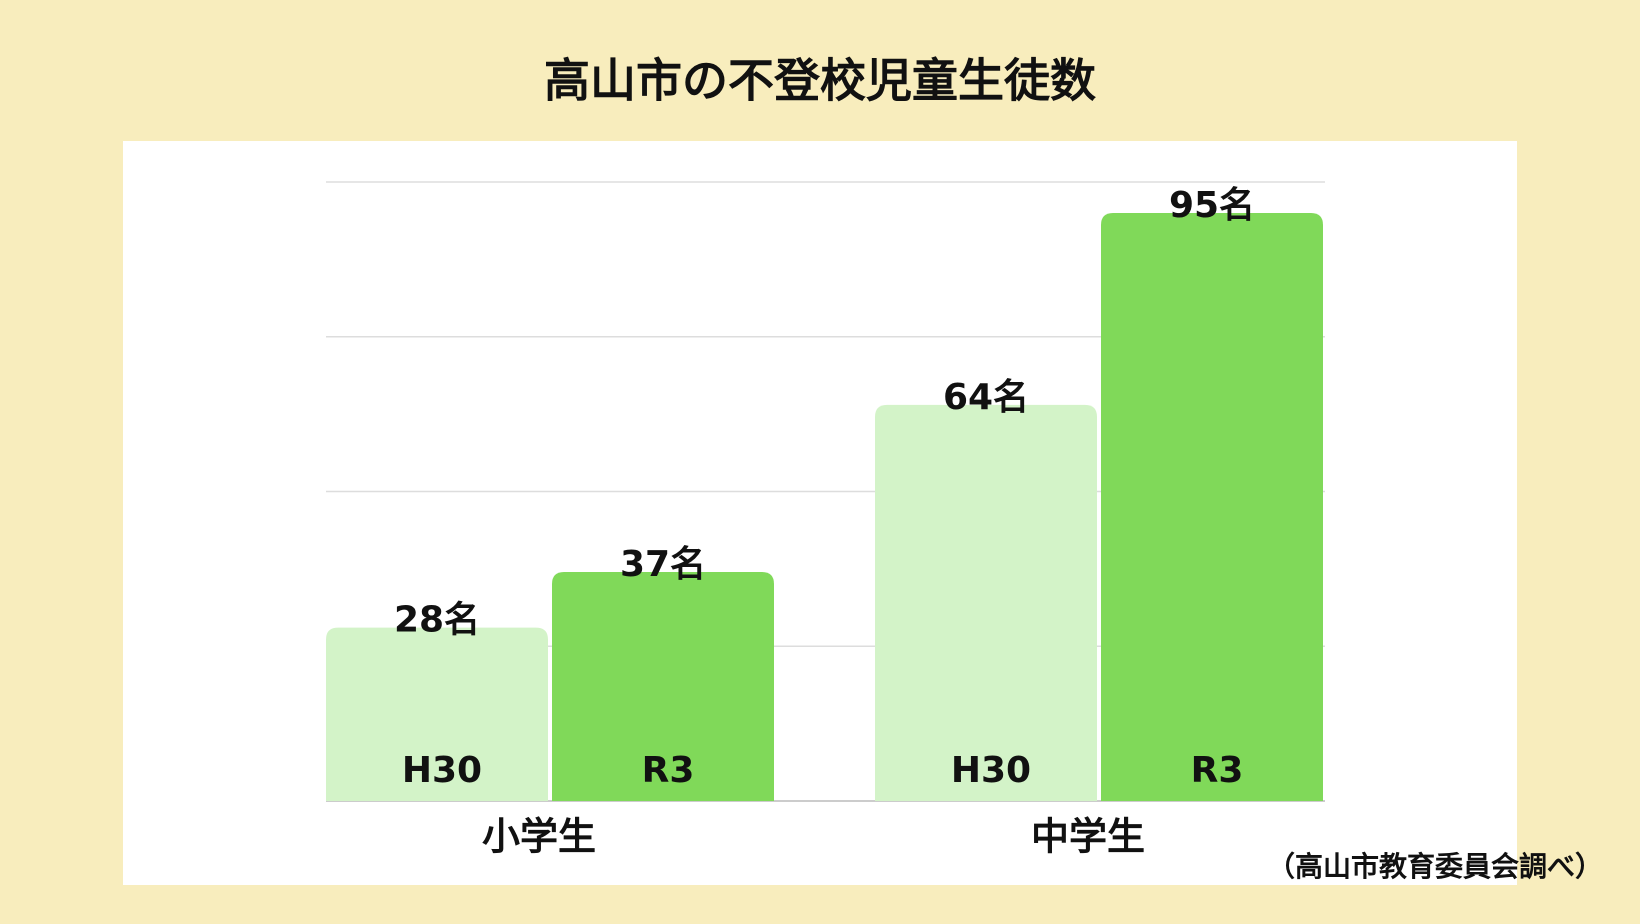  What do you see at coordinates (663, 564) in the screenshot?
I see `value-label: 37名` at bounding box center [663, 564].